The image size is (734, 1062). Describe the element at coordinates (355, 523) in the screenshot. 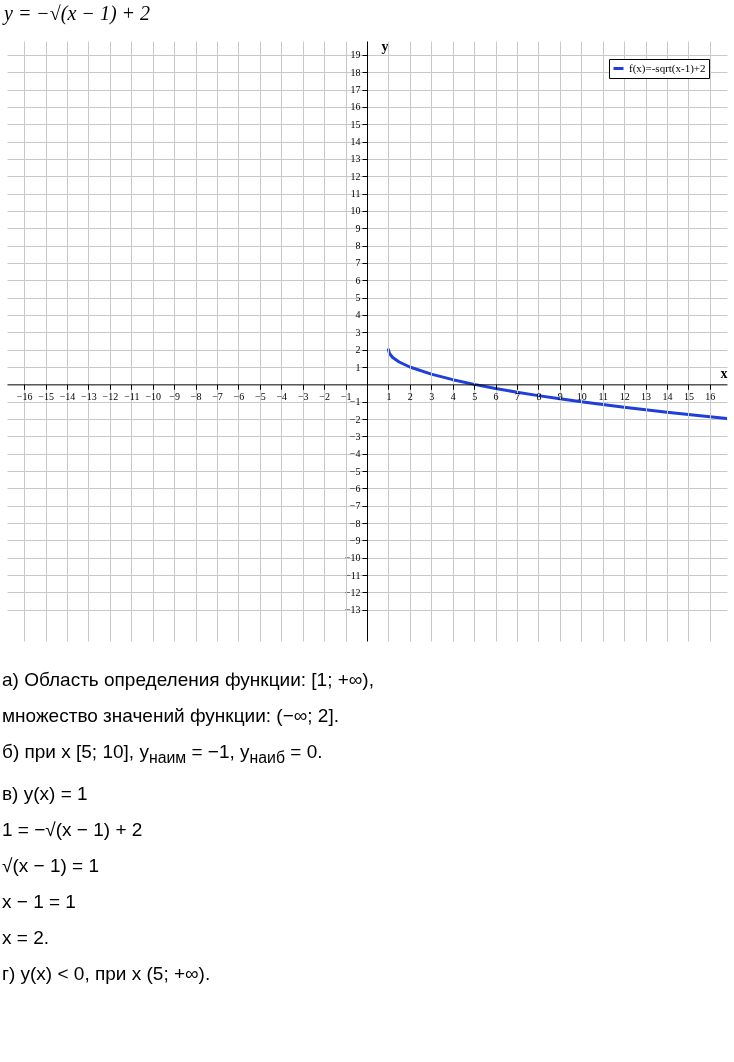

I see `y-tick-label: −8` at that location.